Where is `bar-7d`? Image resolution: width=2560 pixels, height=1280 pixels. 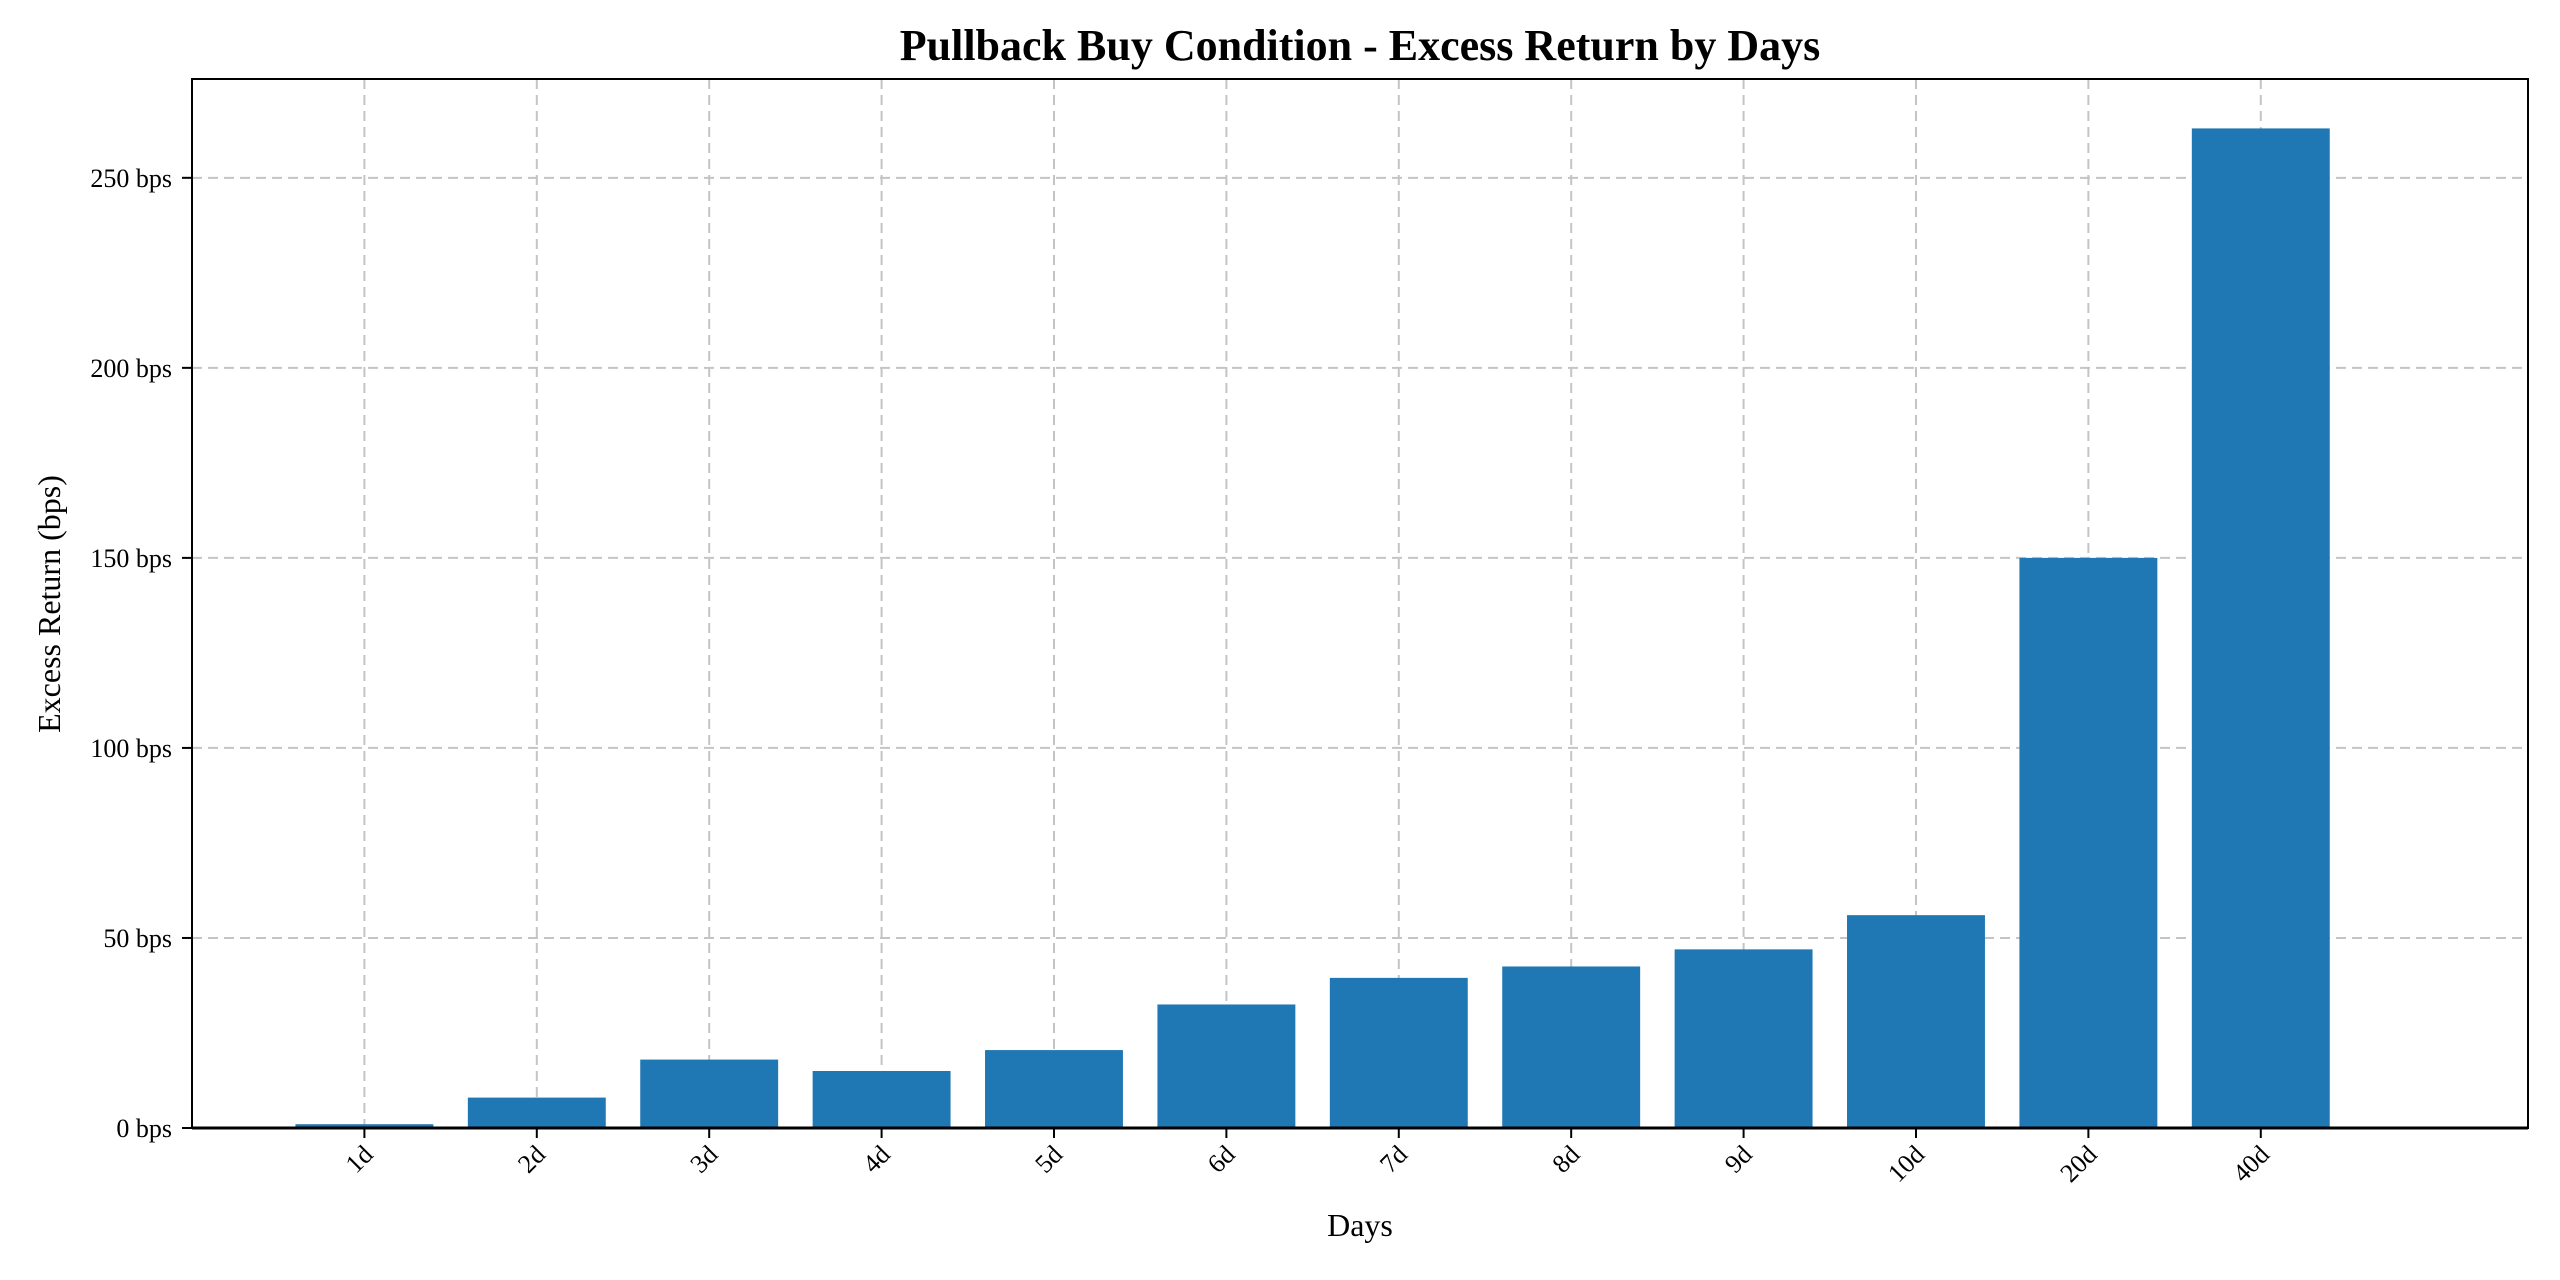
bar-7d is located at coordinates (1398, 1052).